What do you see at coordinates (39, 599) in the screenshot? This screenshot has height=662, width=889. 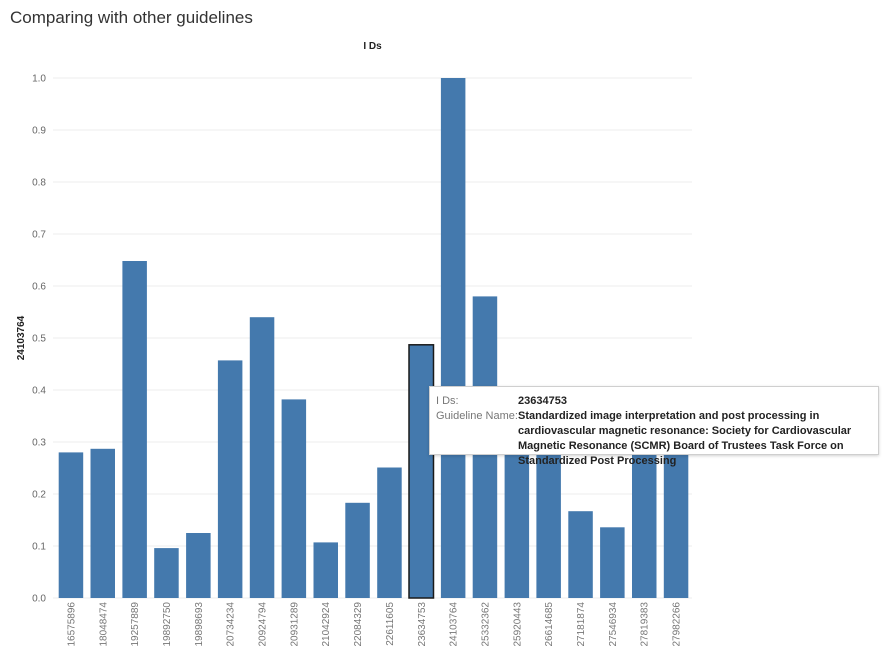 I see `y-tick-label: 0.0` at bounding box center [39, 599].